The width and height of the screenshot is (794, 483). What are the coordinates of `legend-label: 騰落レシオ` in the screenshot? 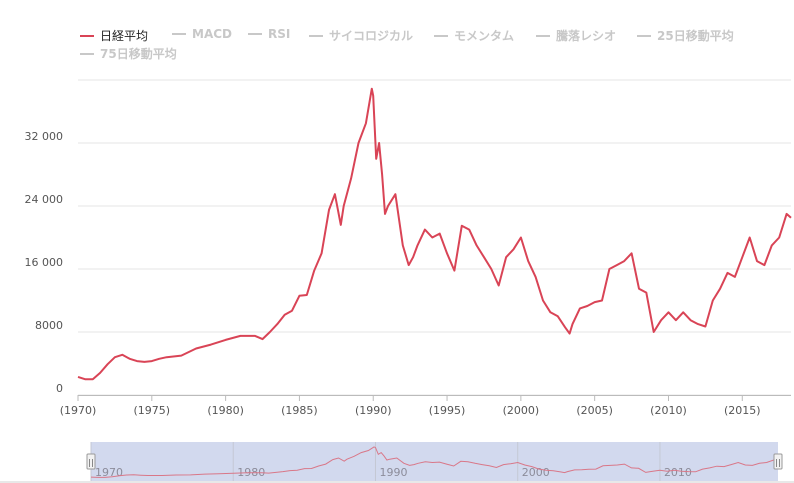 It's located at (586, 36).